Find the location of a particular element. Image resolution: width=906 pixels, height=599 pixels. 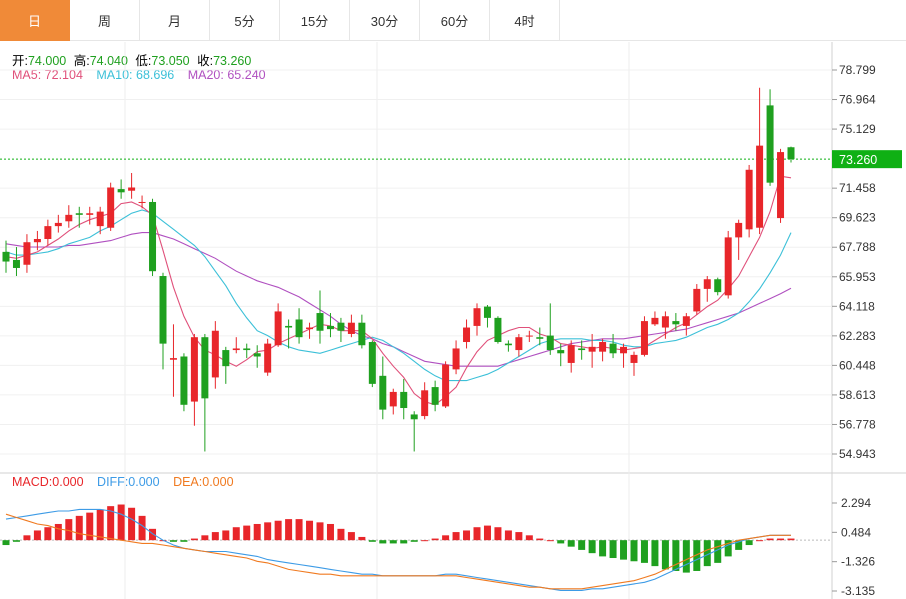

price-tick-label: 64.118 is located at coordinates (857, 306).